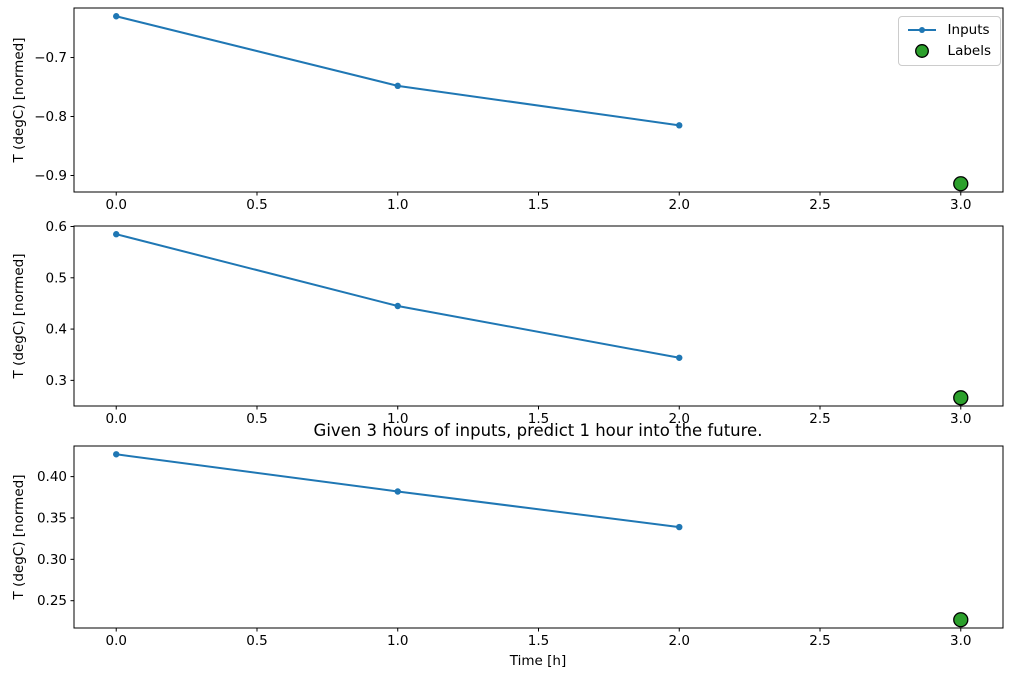 The height and width of the screenshot is (679, 1012). What do you see at coordinates (960, 205) in the screenshot?
I see `subplot-1-x-tick-label: 3.0` at bounding box center [960, 205].